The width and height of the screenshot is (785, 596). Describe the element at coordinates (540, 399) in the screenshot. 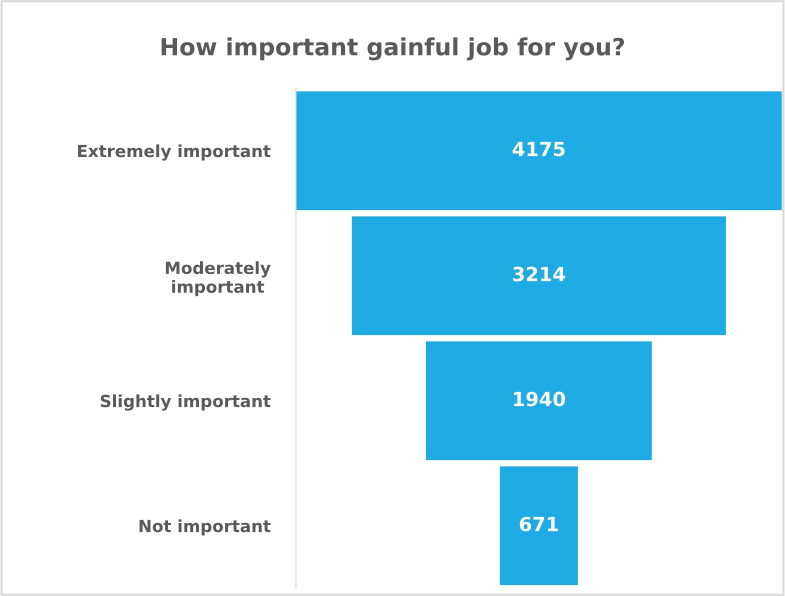

I see `data-label: 1940` at that location.